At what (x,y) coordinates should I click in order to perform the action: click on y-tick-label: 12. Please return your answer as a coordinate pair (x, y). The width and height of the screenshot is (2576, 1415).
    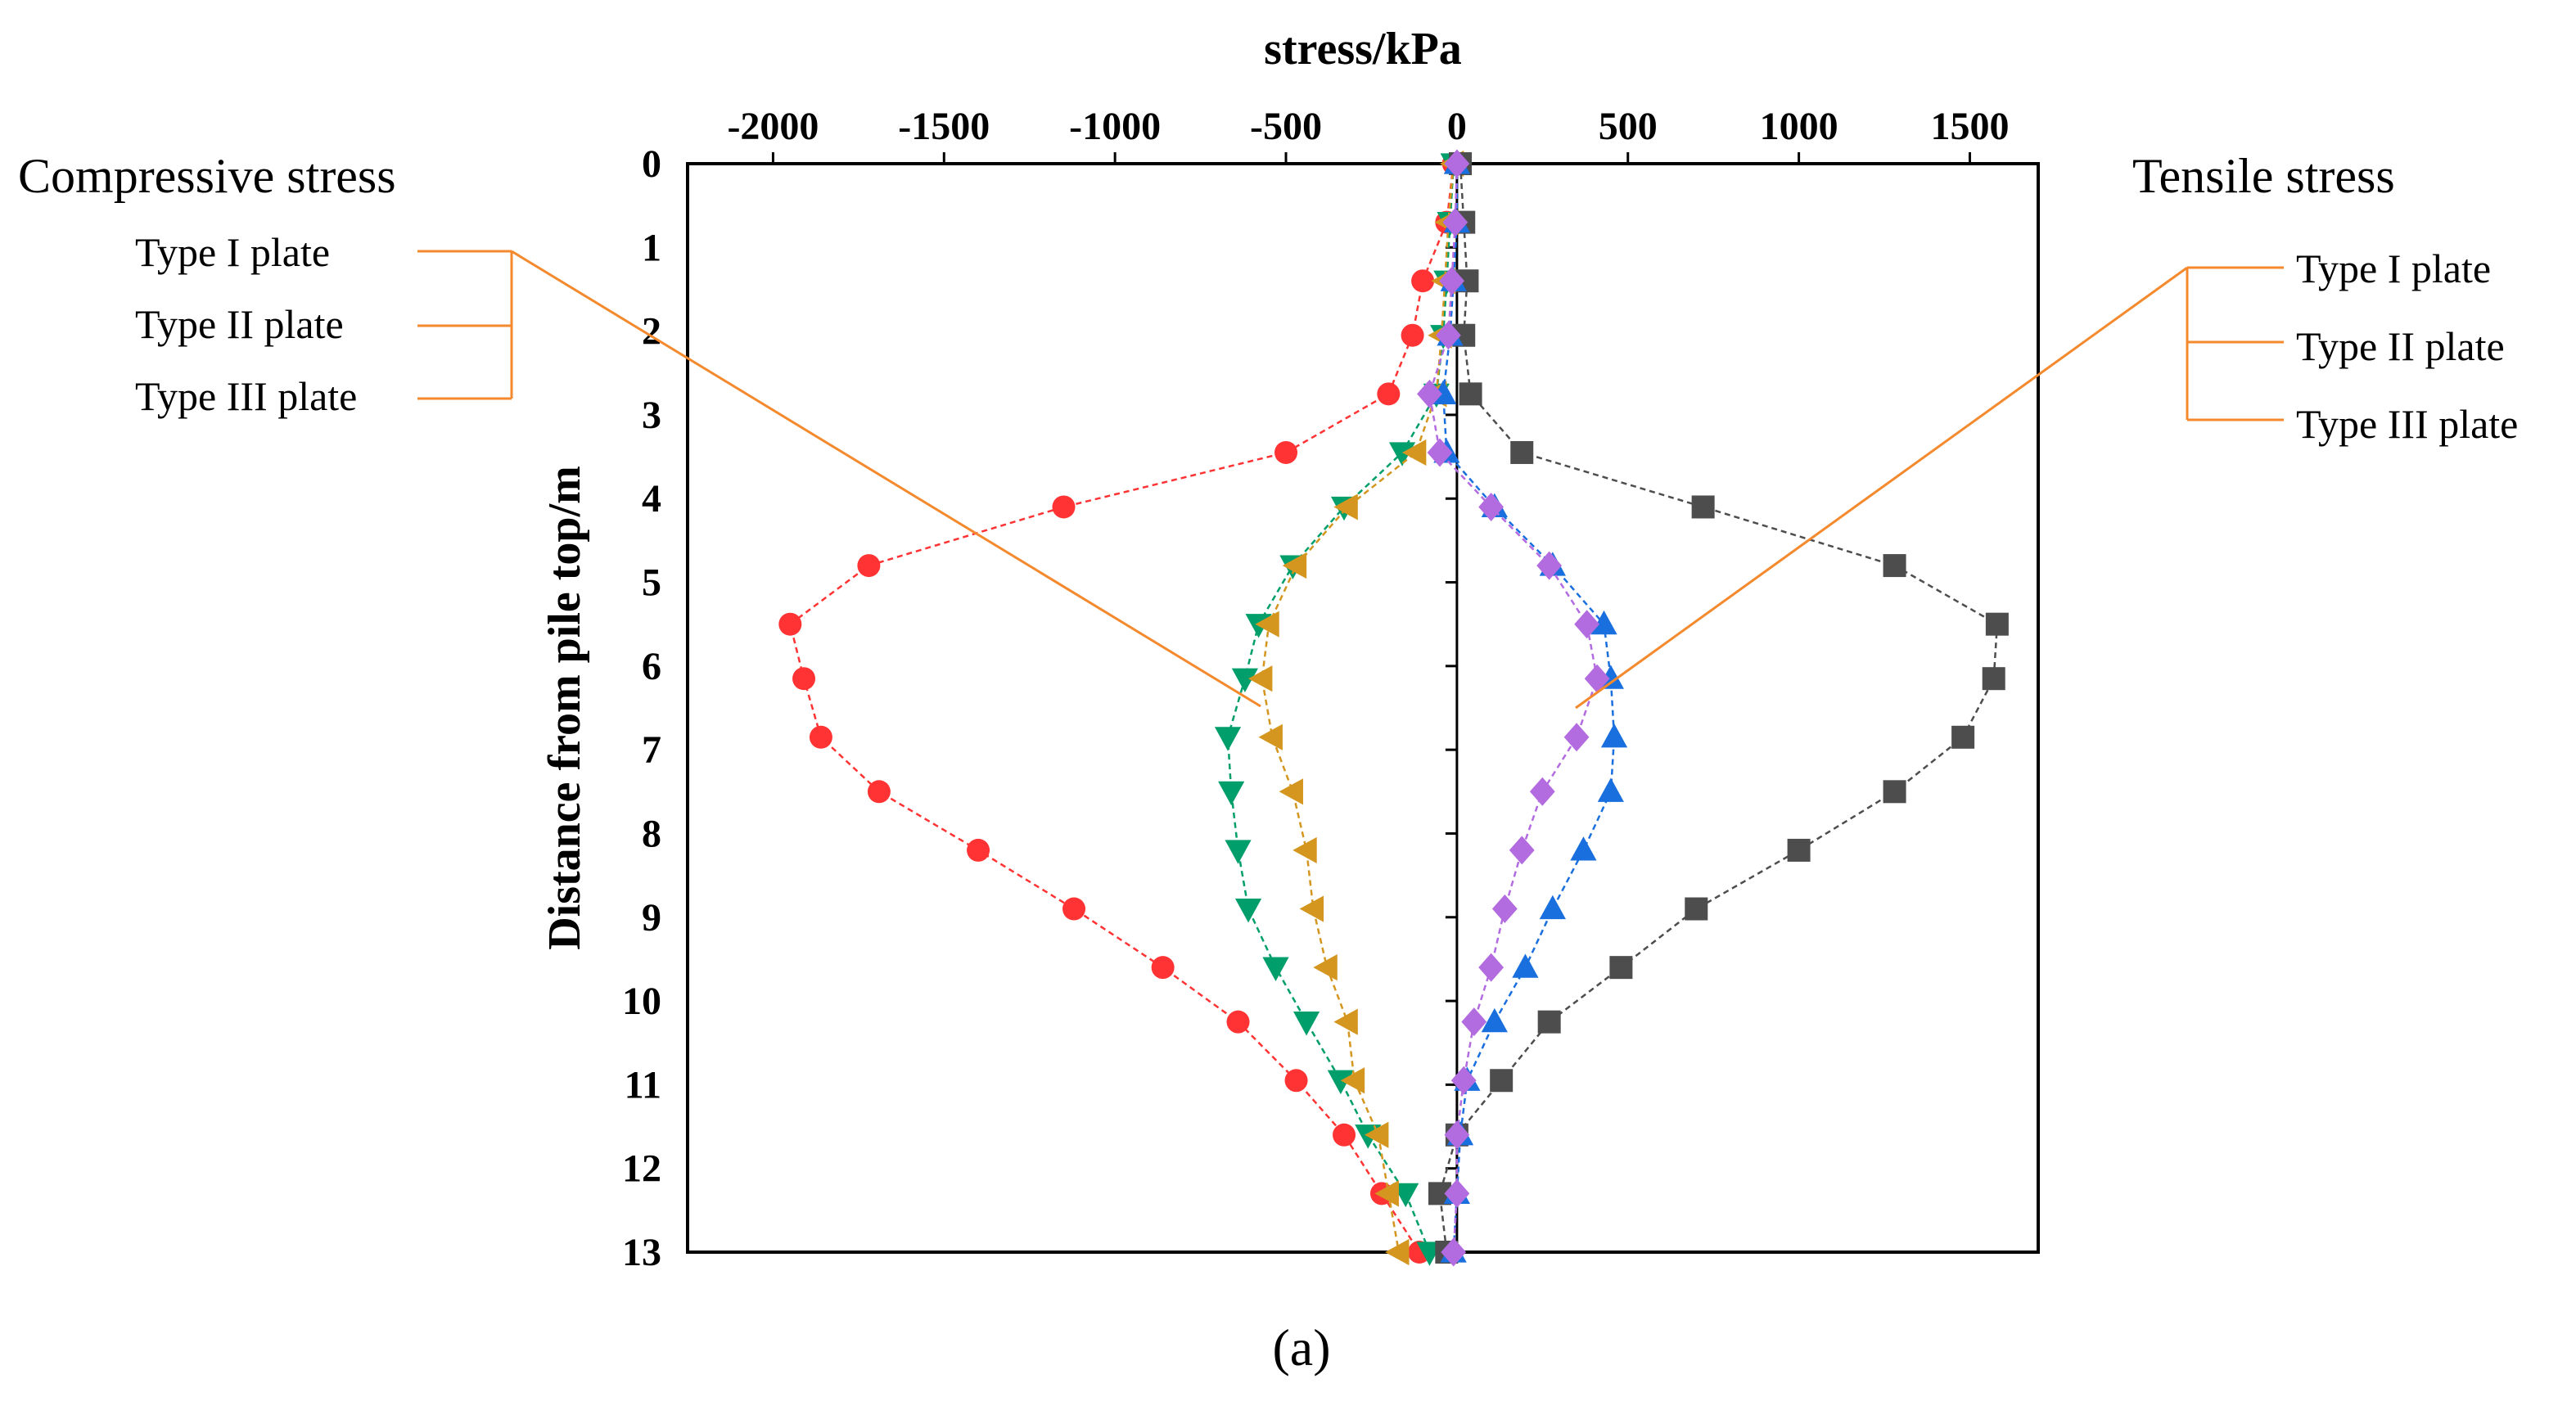
    Looking at the image, I should click on (641, 1169).